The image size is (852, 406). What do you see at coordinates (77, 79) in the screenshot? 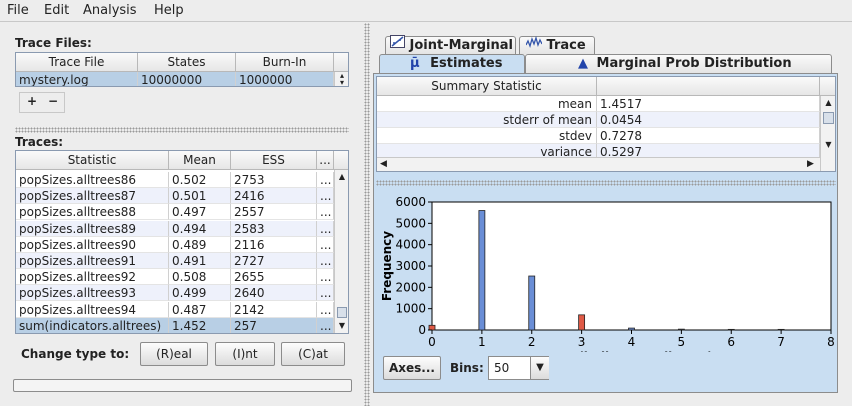
I see `trace-file-name: mystery.log` at bounding box center [77, 79].